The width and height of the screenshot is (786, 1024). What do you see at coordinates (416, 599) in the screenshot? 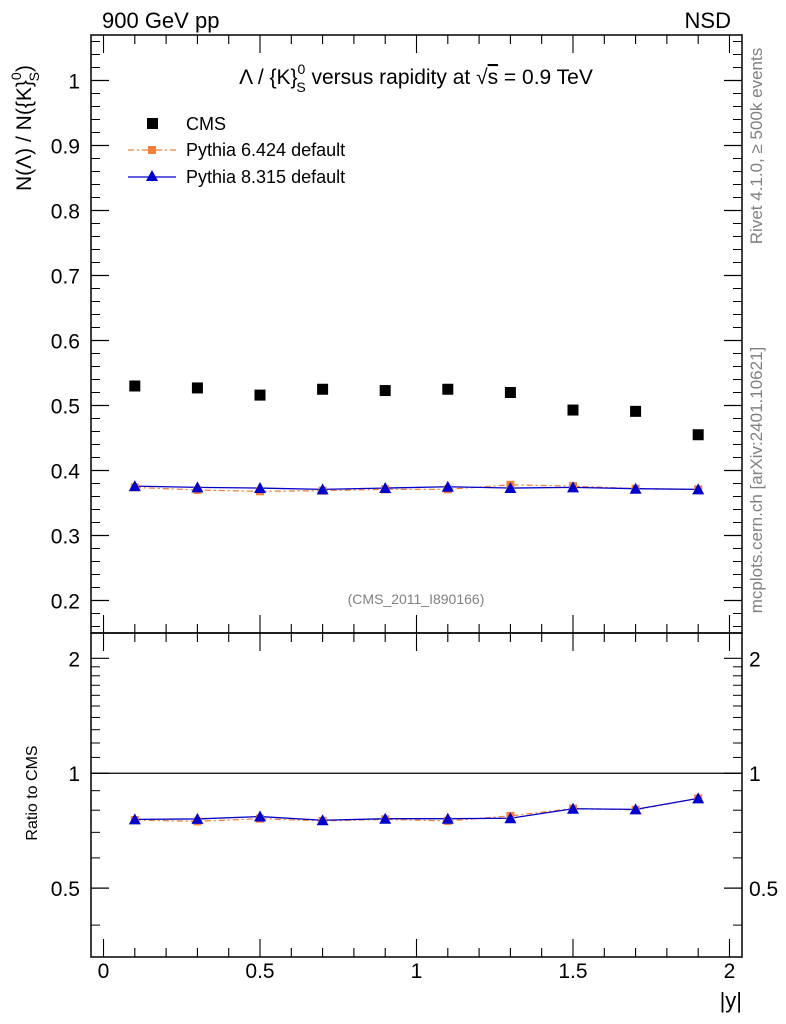
I see `analysis-id-watermark: (CMS_2011_I890166)` at bounding box center [416, 599].